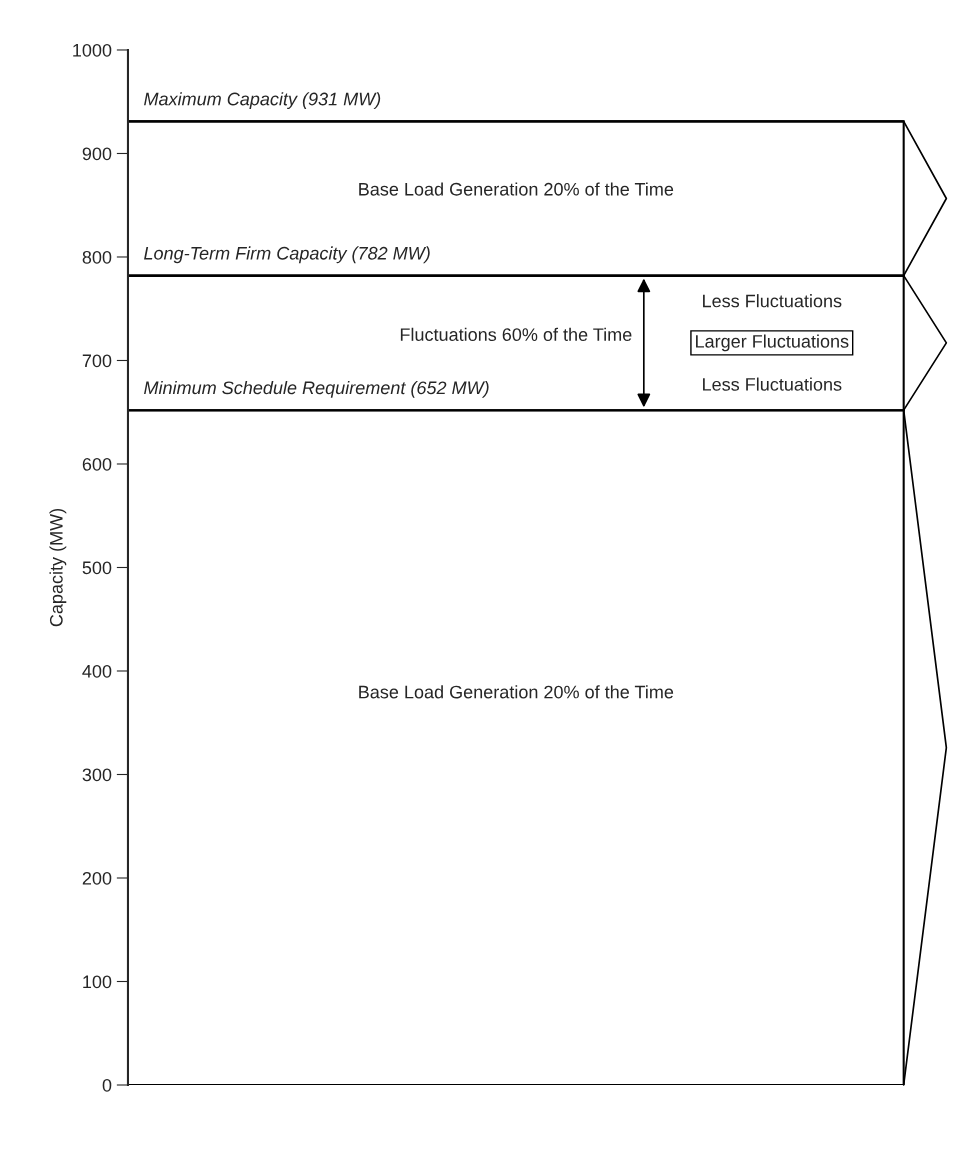 Image resolution: width=955 pixels, height=1149 pixels. I want to click on annotation: Larger Fluctuations, so click(772, 343).